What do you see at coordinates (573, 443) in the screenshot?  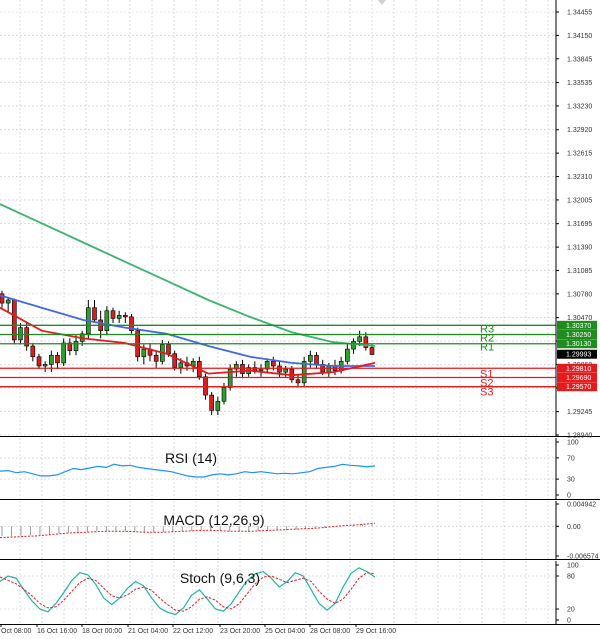 I see `rsi-tick-label: 100` at bounding box center [573, 443].